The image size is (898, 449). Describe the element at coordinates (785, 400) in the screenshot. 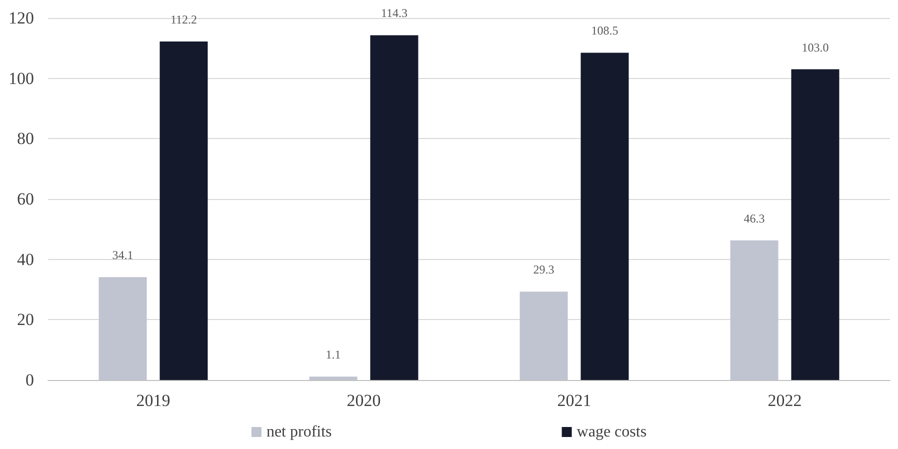

I see `x-tick-label: 2022` at that location.